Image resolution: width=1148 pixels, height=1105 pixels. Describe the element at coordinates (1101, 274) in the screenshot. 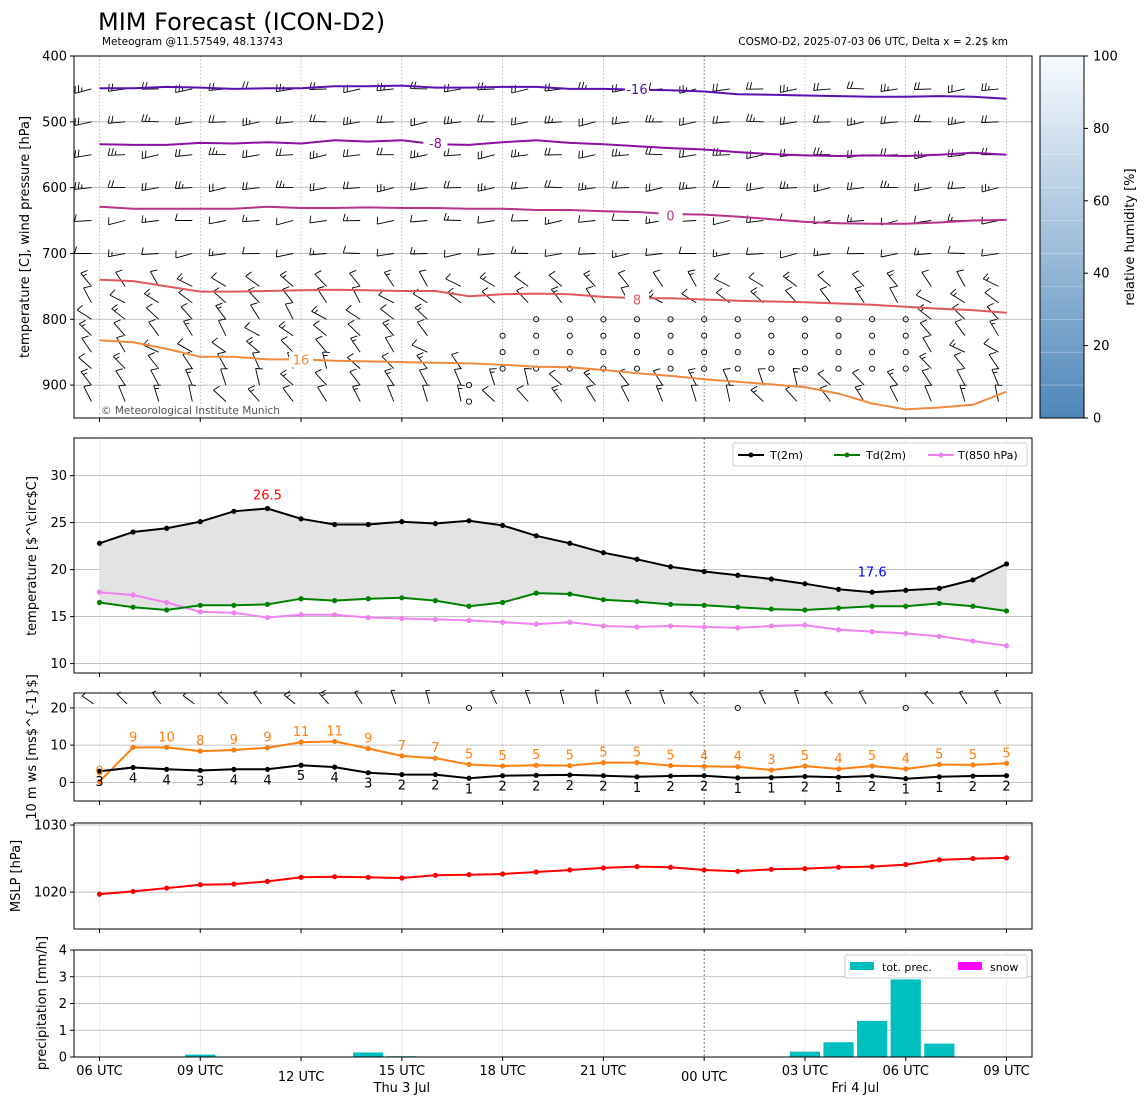

I see `colorbar-tick-label: 40` at that location.